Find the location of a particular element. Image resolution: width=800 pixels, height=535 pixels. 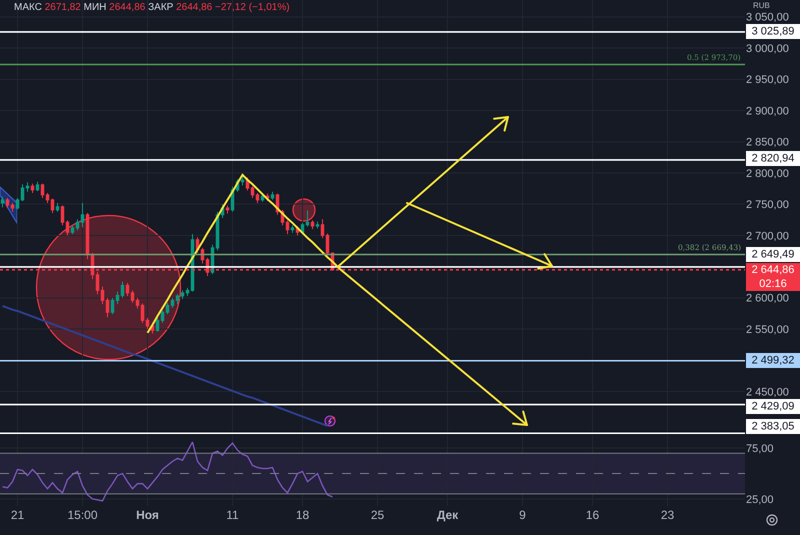

x-tick-label: 16 is located at coordinates (593, 515).